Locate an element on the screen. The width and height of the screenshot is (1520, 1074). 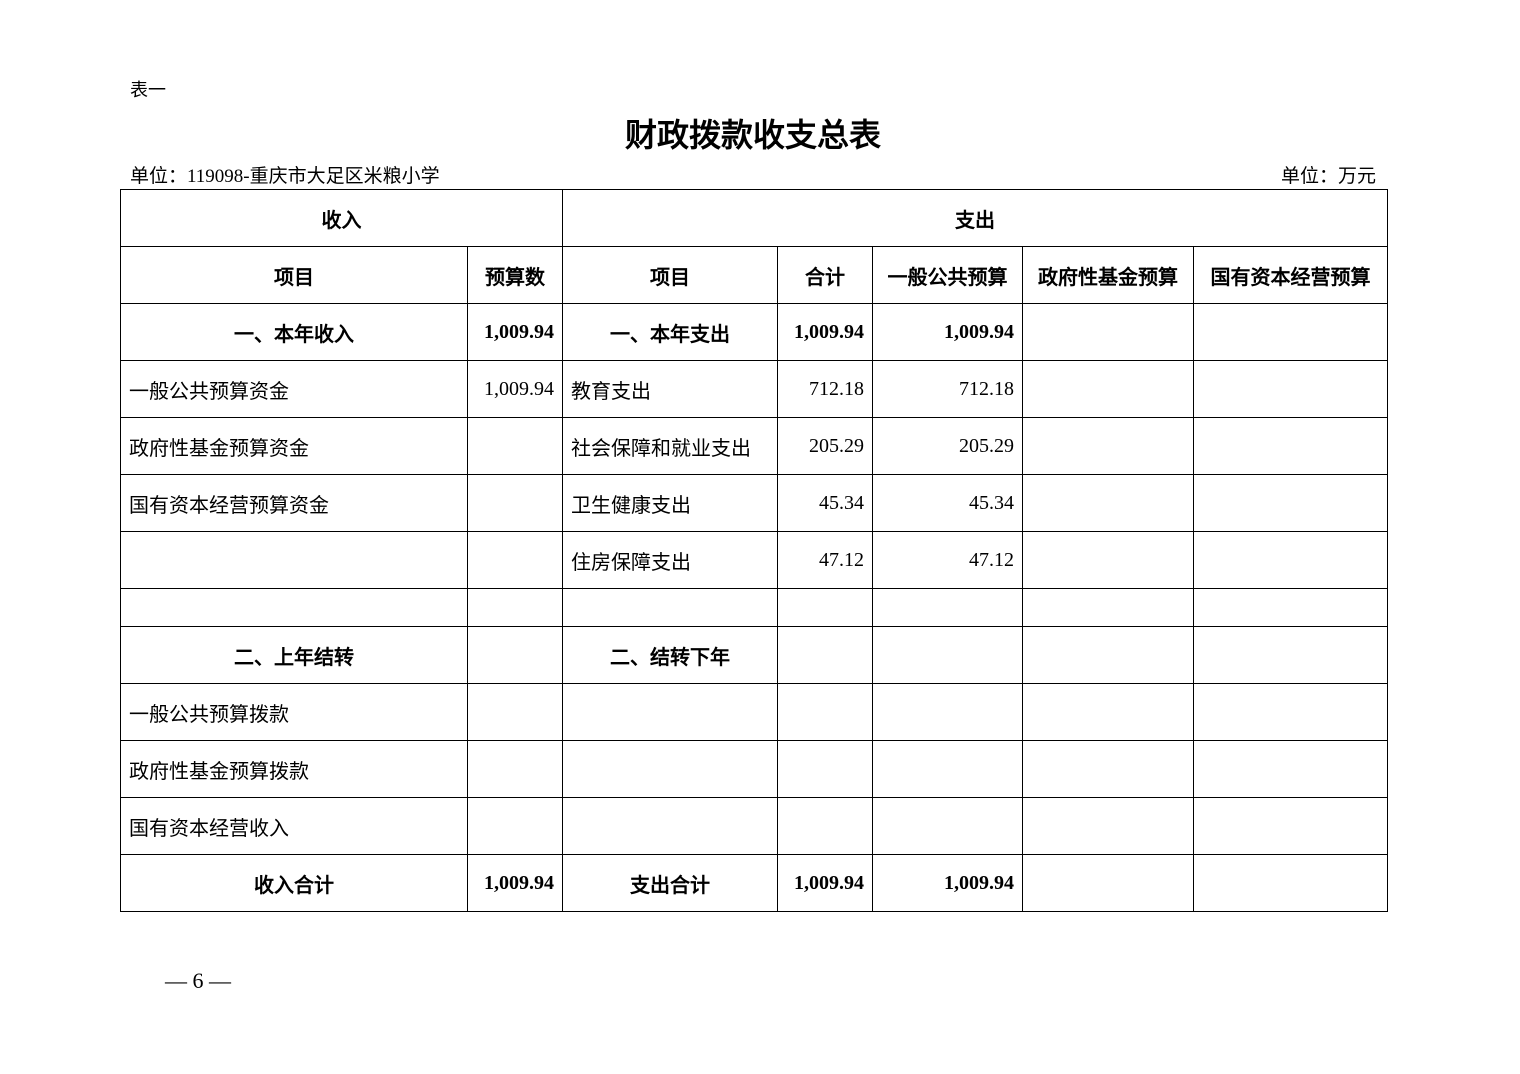
table-row: 国有资本经营预算资金 卫生健康支出 45.34 45.34 is located at coordinates (754, 503).